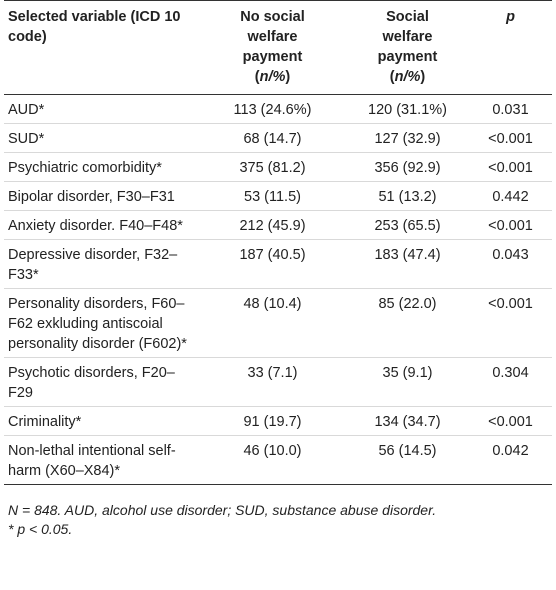 This screenshot has height=590, width=556. What do you see at coordinates (101, 196) in the screenshot?
I see `row-variable: Bipolar disorder, F30–F31` at bounding box center [101, 196].